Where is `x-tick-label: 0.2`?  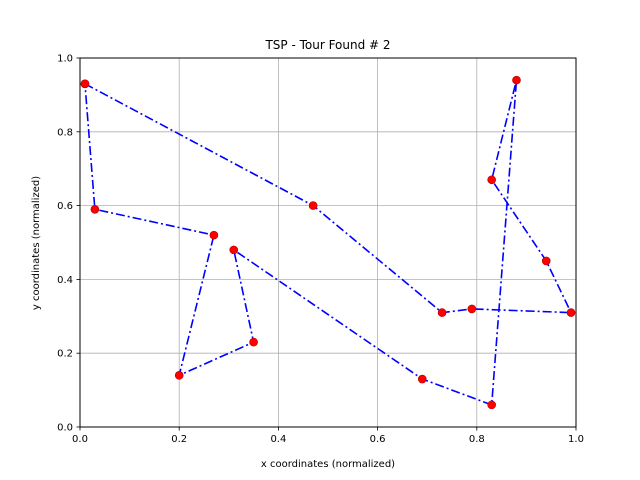 x-tick-label: 0.2 is located at coordinates (179, 439).